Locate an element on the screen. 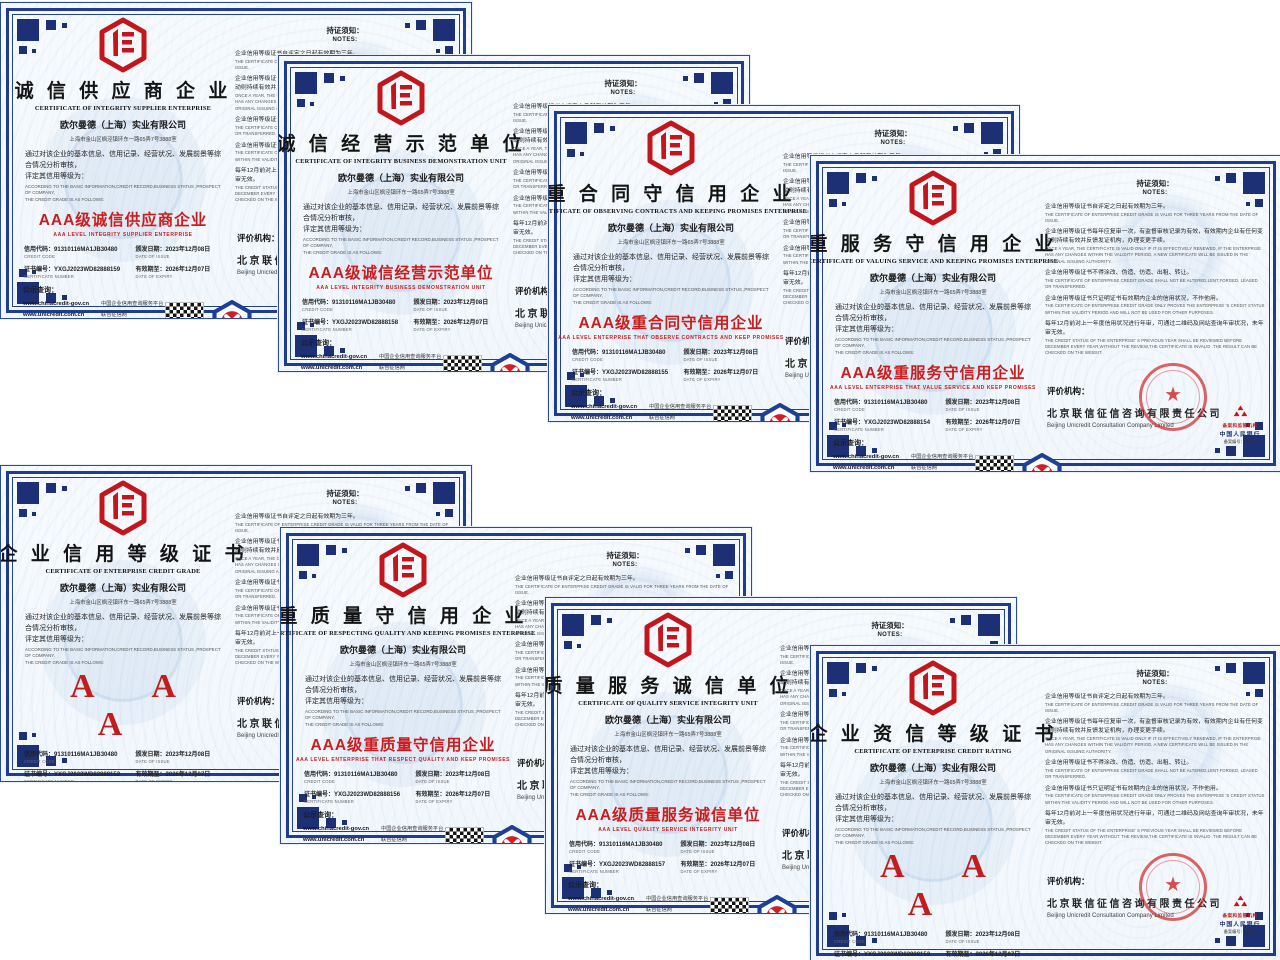 The image size is (1280, 960). query-url-row: www.chinacredit-gov.cn 中国企业信用查询服务平台 is located at coordinates (641, 406).